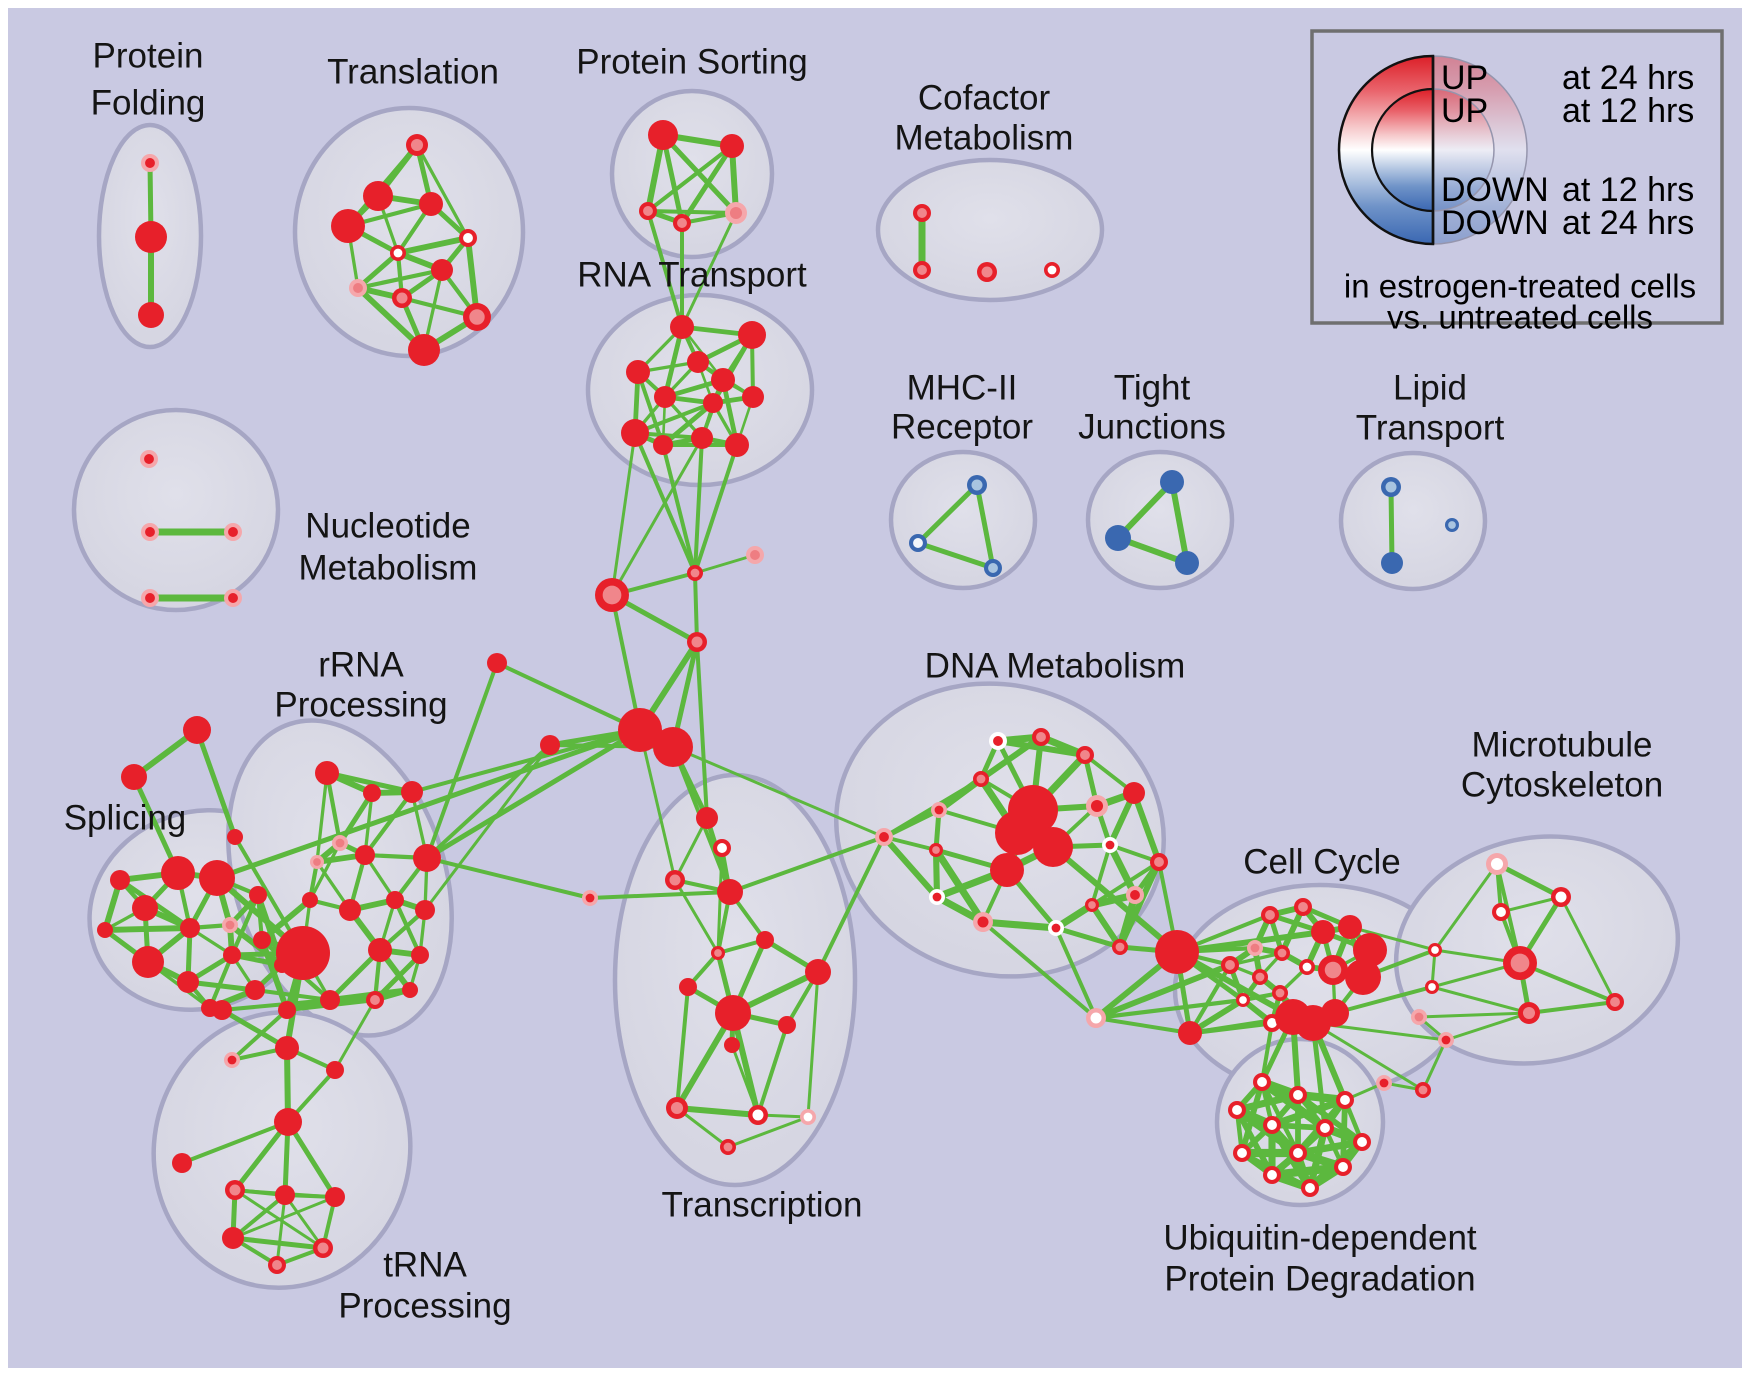 The image size is (1750, 1376). I want to click on node-protein-sorting, so click(648, 211).